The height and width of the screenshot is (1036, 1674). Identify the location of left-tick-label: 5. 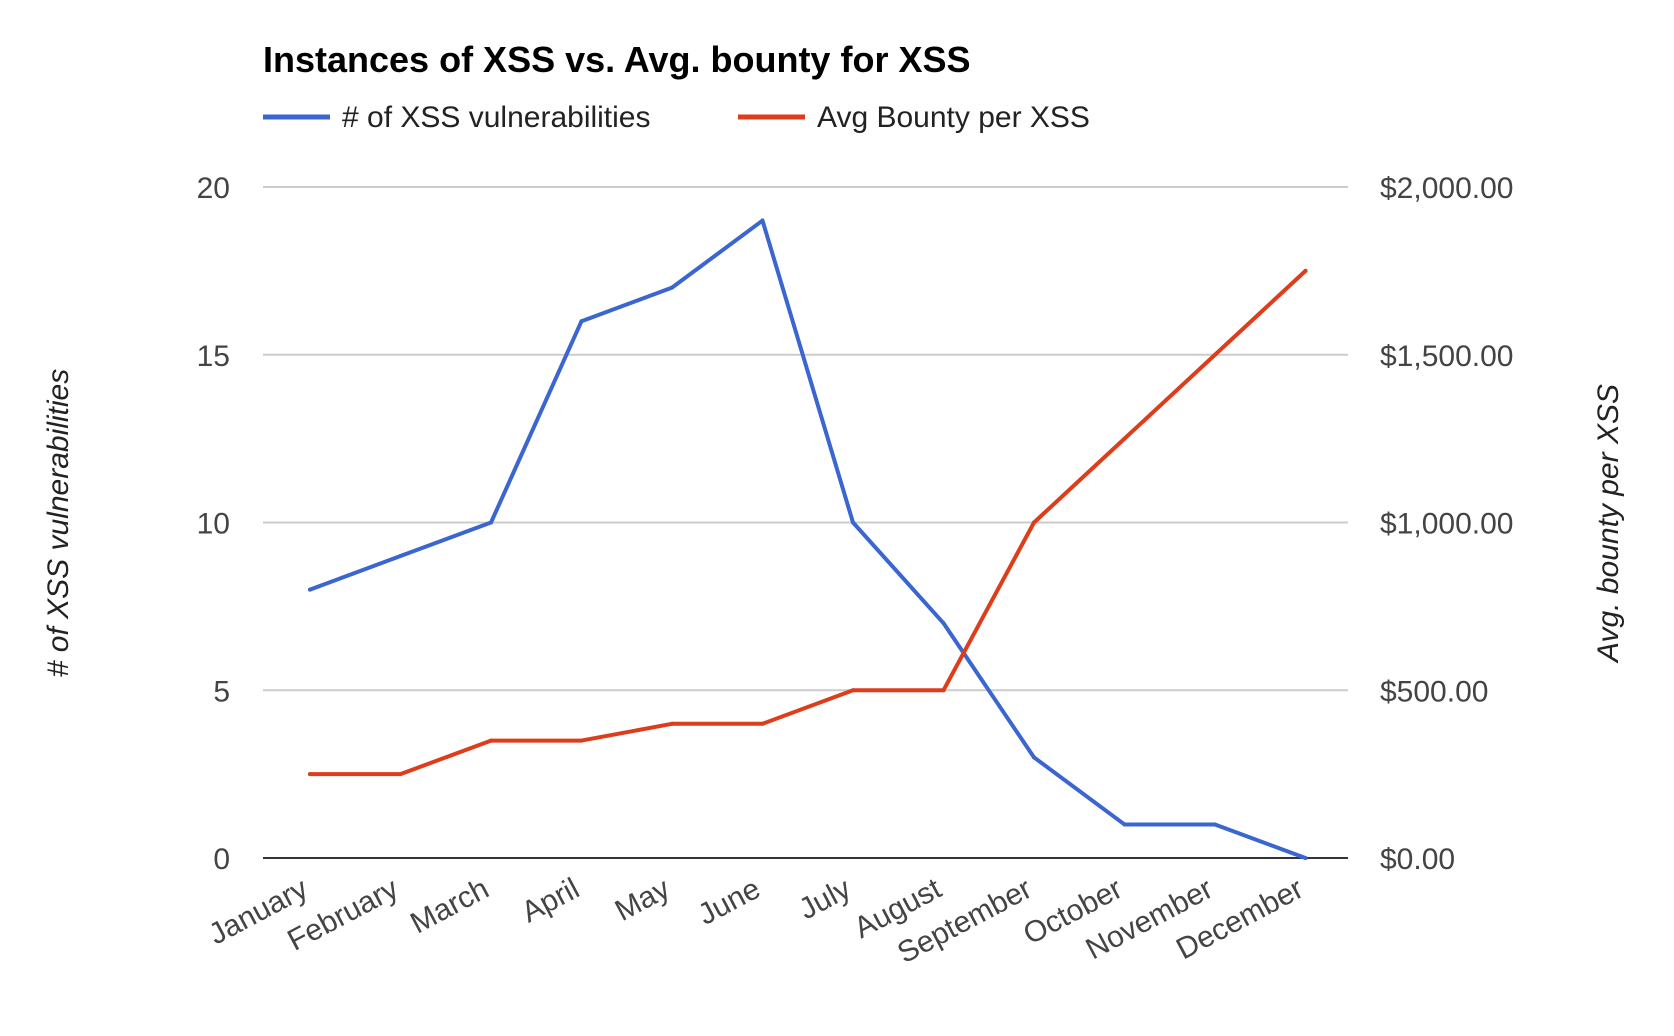
(221, 691).